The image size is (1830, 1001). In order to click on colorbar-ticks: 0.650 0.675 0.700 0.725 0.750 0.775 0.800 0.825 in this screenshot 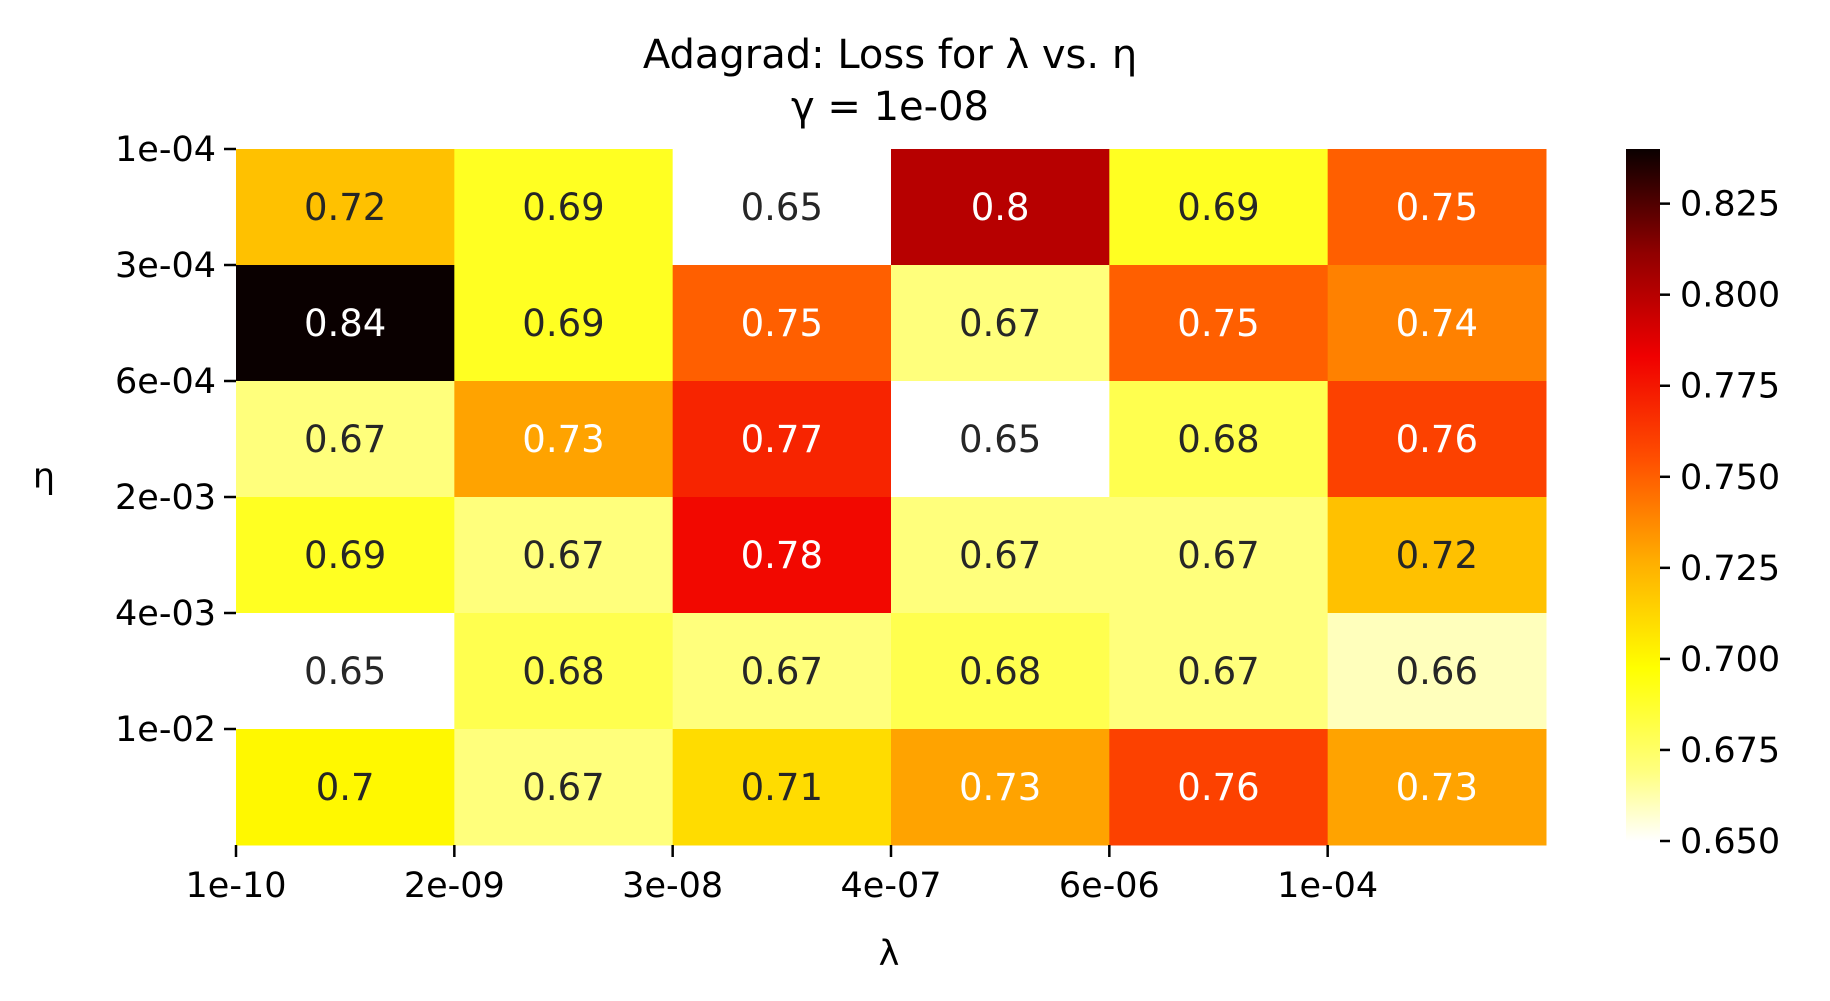, I will do `click(1720, 523)`.